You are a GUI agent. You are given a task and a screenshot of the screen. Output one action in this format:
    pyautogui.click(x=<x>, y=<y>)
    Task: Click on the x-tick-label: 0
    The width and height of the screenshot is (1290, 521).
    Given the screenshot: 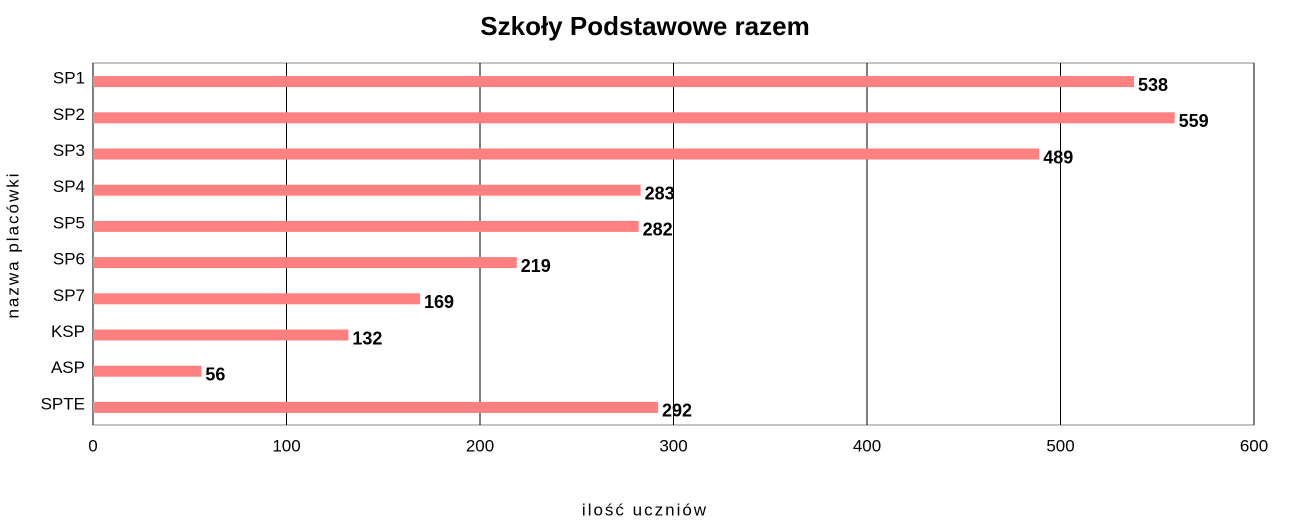 What is the action you would take?
    pyautogui.click(x=92, y=445)
    